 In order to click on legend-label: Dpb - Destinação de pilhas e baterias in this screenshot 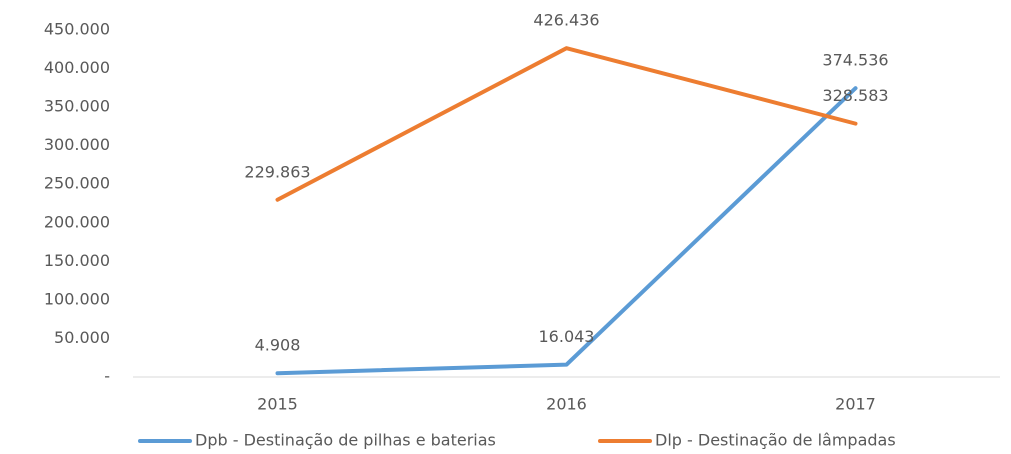, I will do `click(345, 440)`.